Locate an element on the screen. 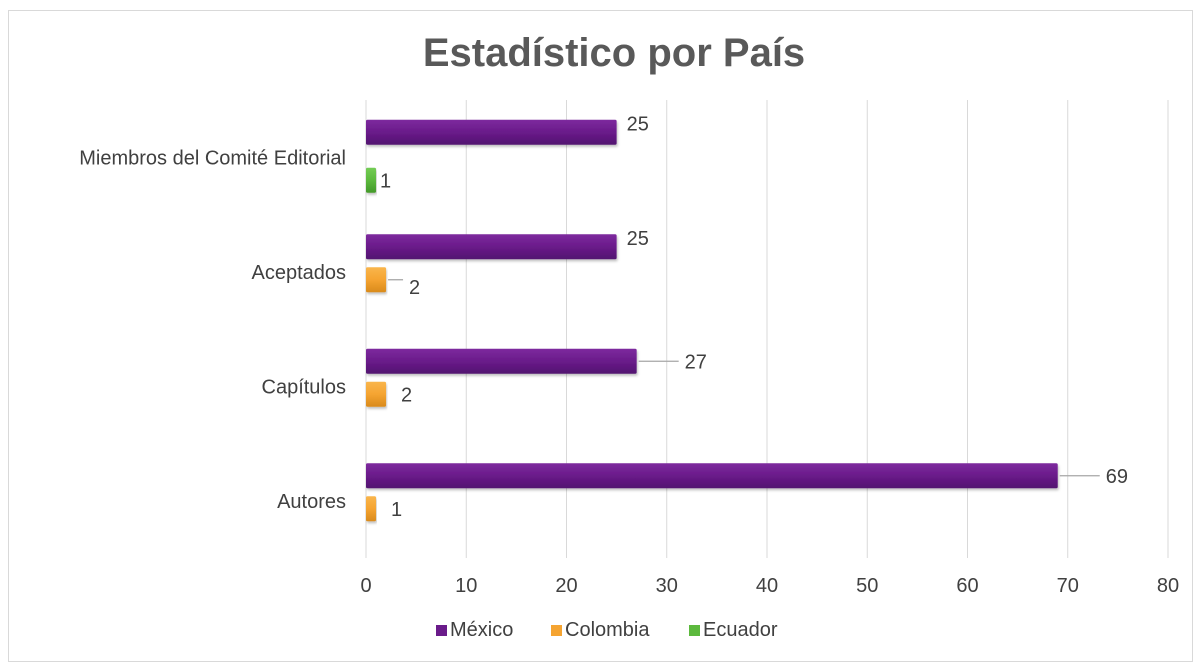 The image size is (1198, 663). data-label-colombia: 1 is located at coordinates (396, 510).